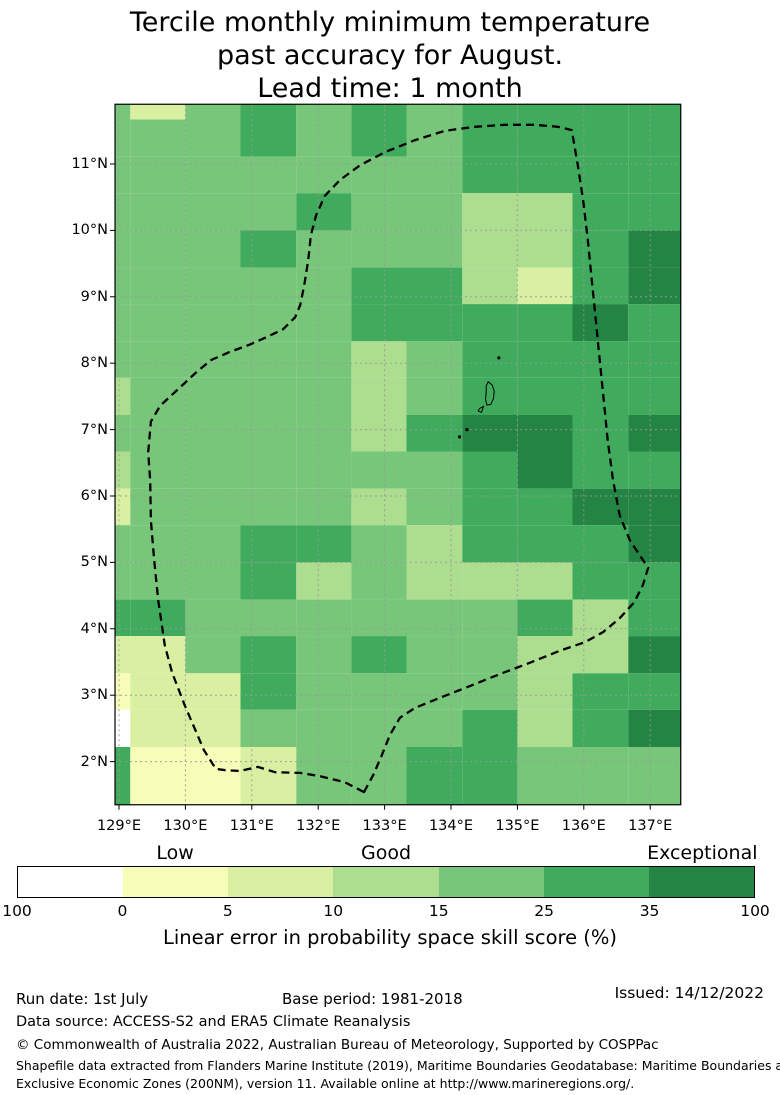 This screenshot has width=780, height=1095. I want to click on x-tick-label: 135°E, so click(517, 826).